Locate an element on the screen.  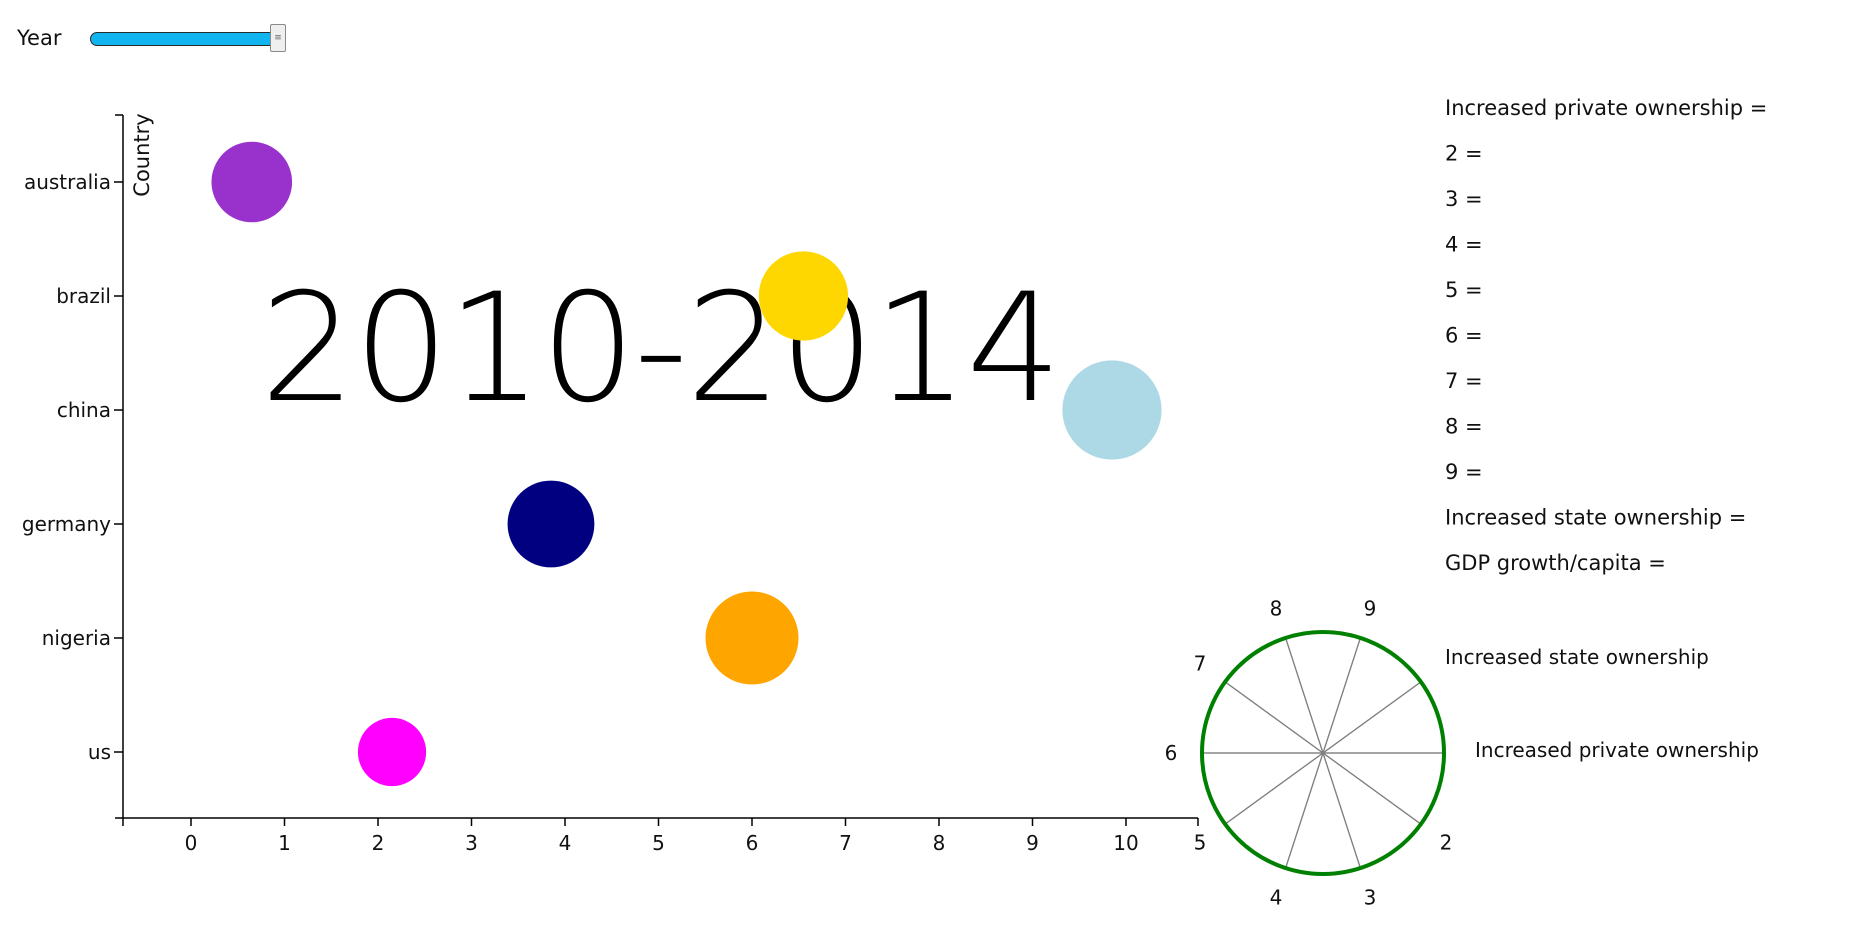
legend-line: 4 = is located at coordinates (1464, 245).